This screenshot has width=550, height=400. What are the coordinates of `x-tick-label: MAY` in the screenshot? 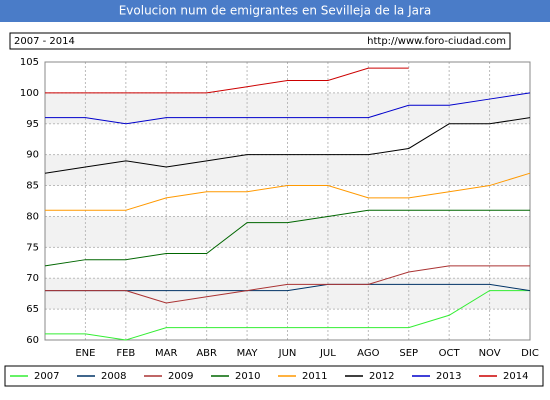 It's located at (248, 353).